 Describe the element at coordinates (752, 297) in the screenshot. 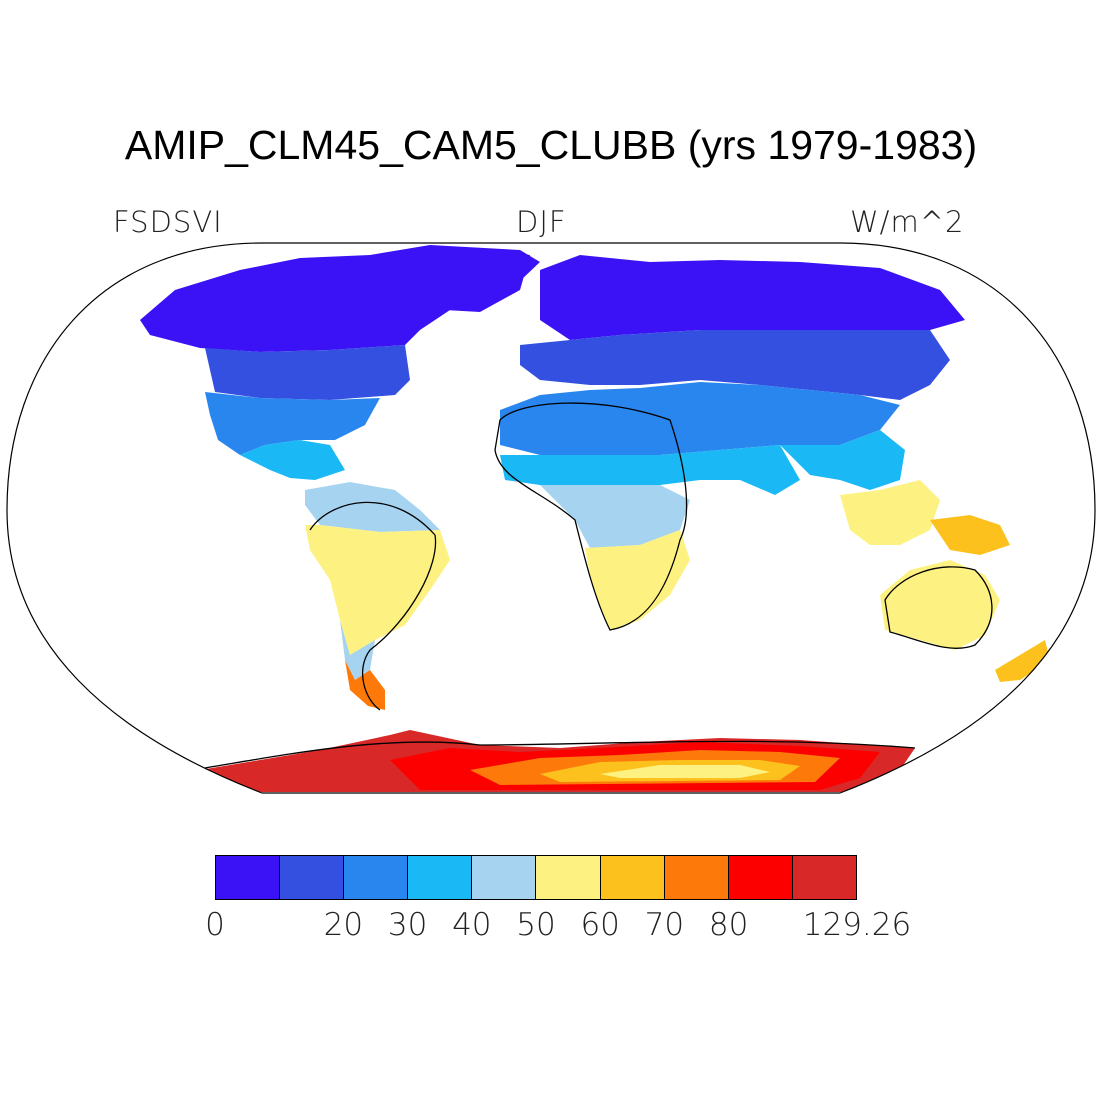

I see `region-eurasia-north` at that location.